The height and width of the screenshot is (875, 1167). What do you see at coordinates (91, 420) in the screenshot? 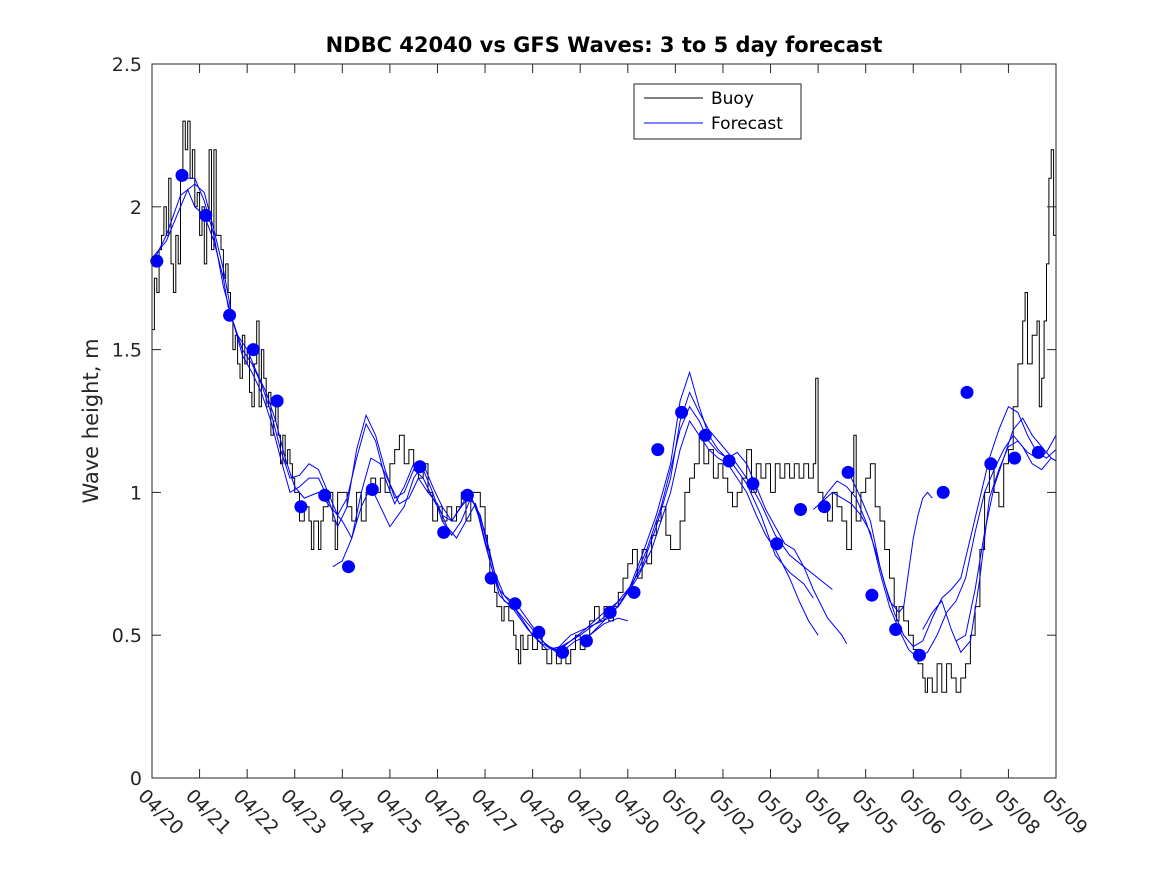
I see `y-axis-label: Wave height, m` at bounding box center [91, 420].